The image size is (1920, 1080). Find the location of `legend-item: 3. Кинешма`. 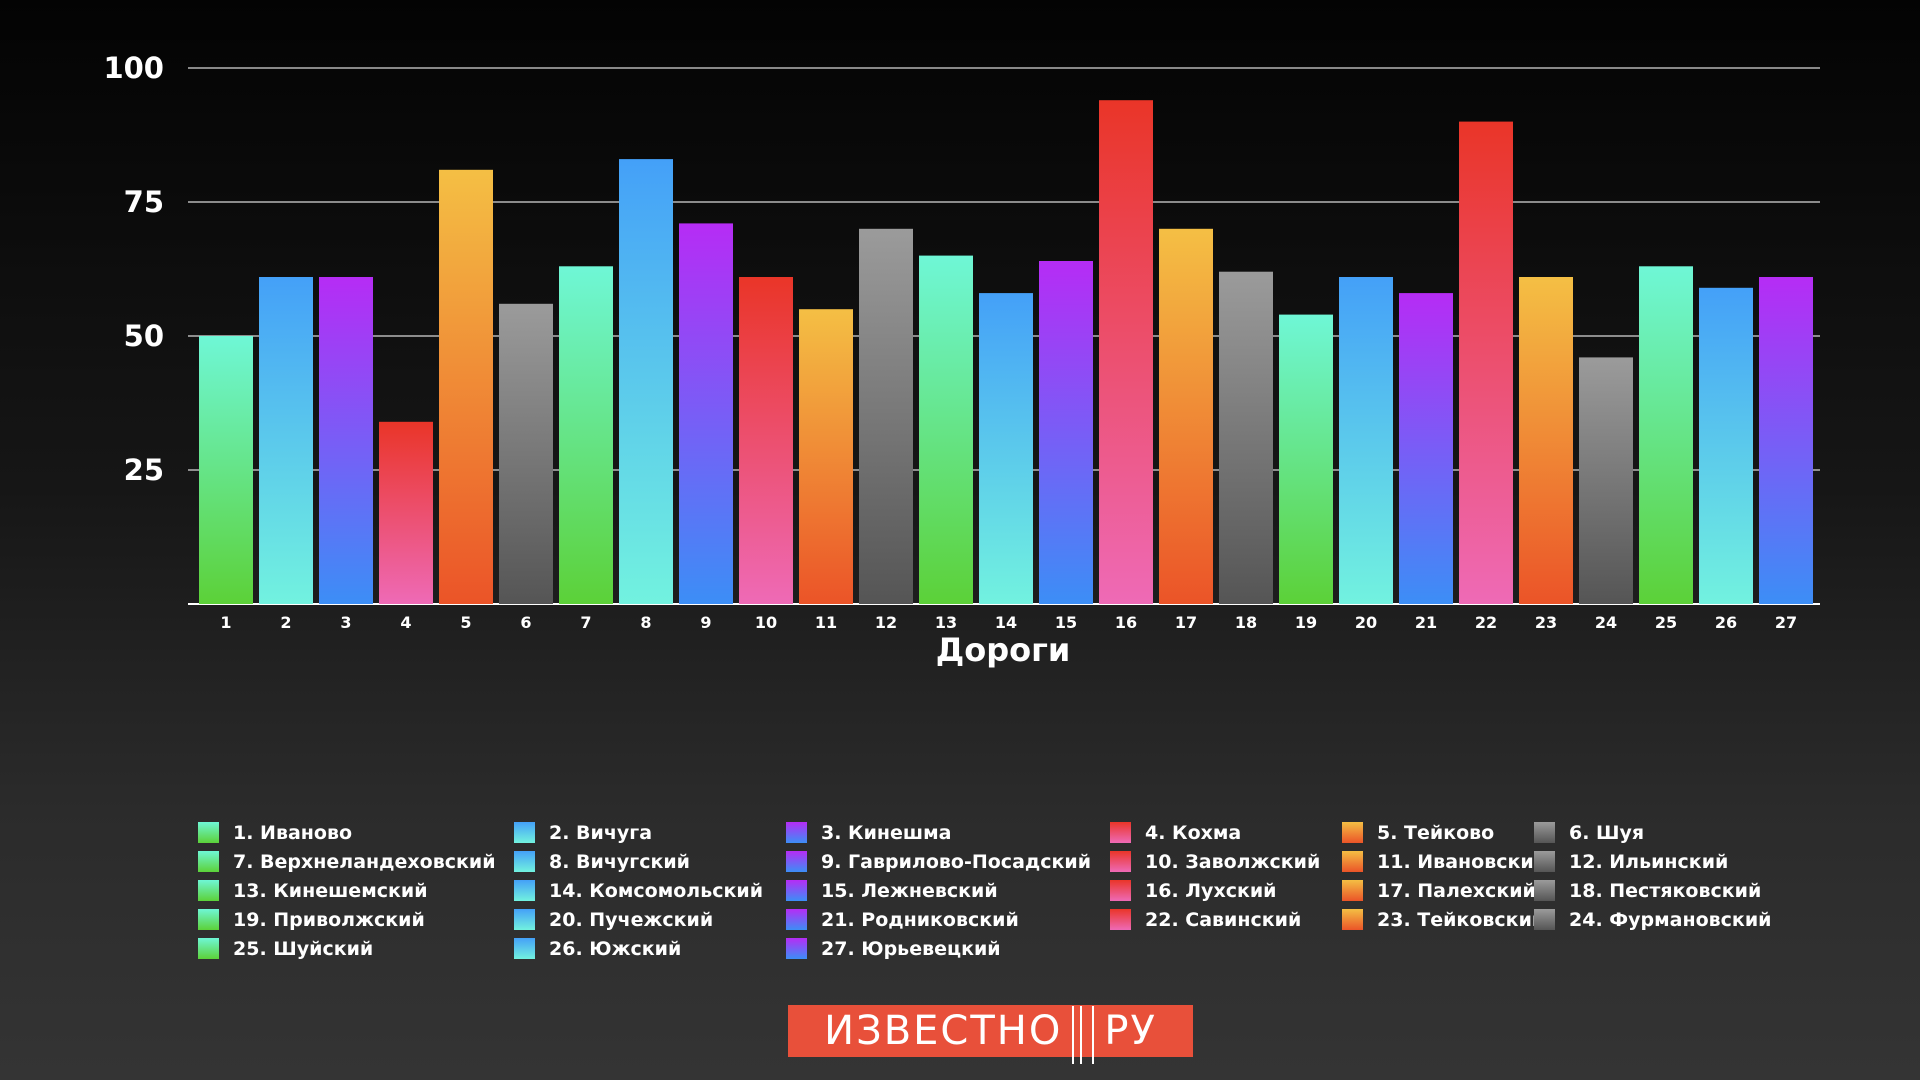

legend-item: 3. Кинешма is located at coordinates (948, 832).